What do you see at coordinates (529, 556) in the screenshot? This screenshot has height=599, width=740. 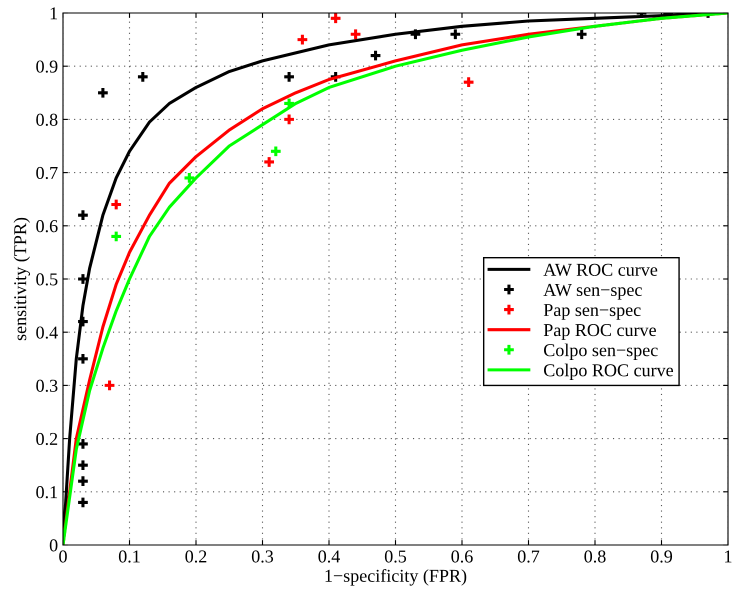 I see `x-tick-label: 0.7` at bounding box center [529, 556].